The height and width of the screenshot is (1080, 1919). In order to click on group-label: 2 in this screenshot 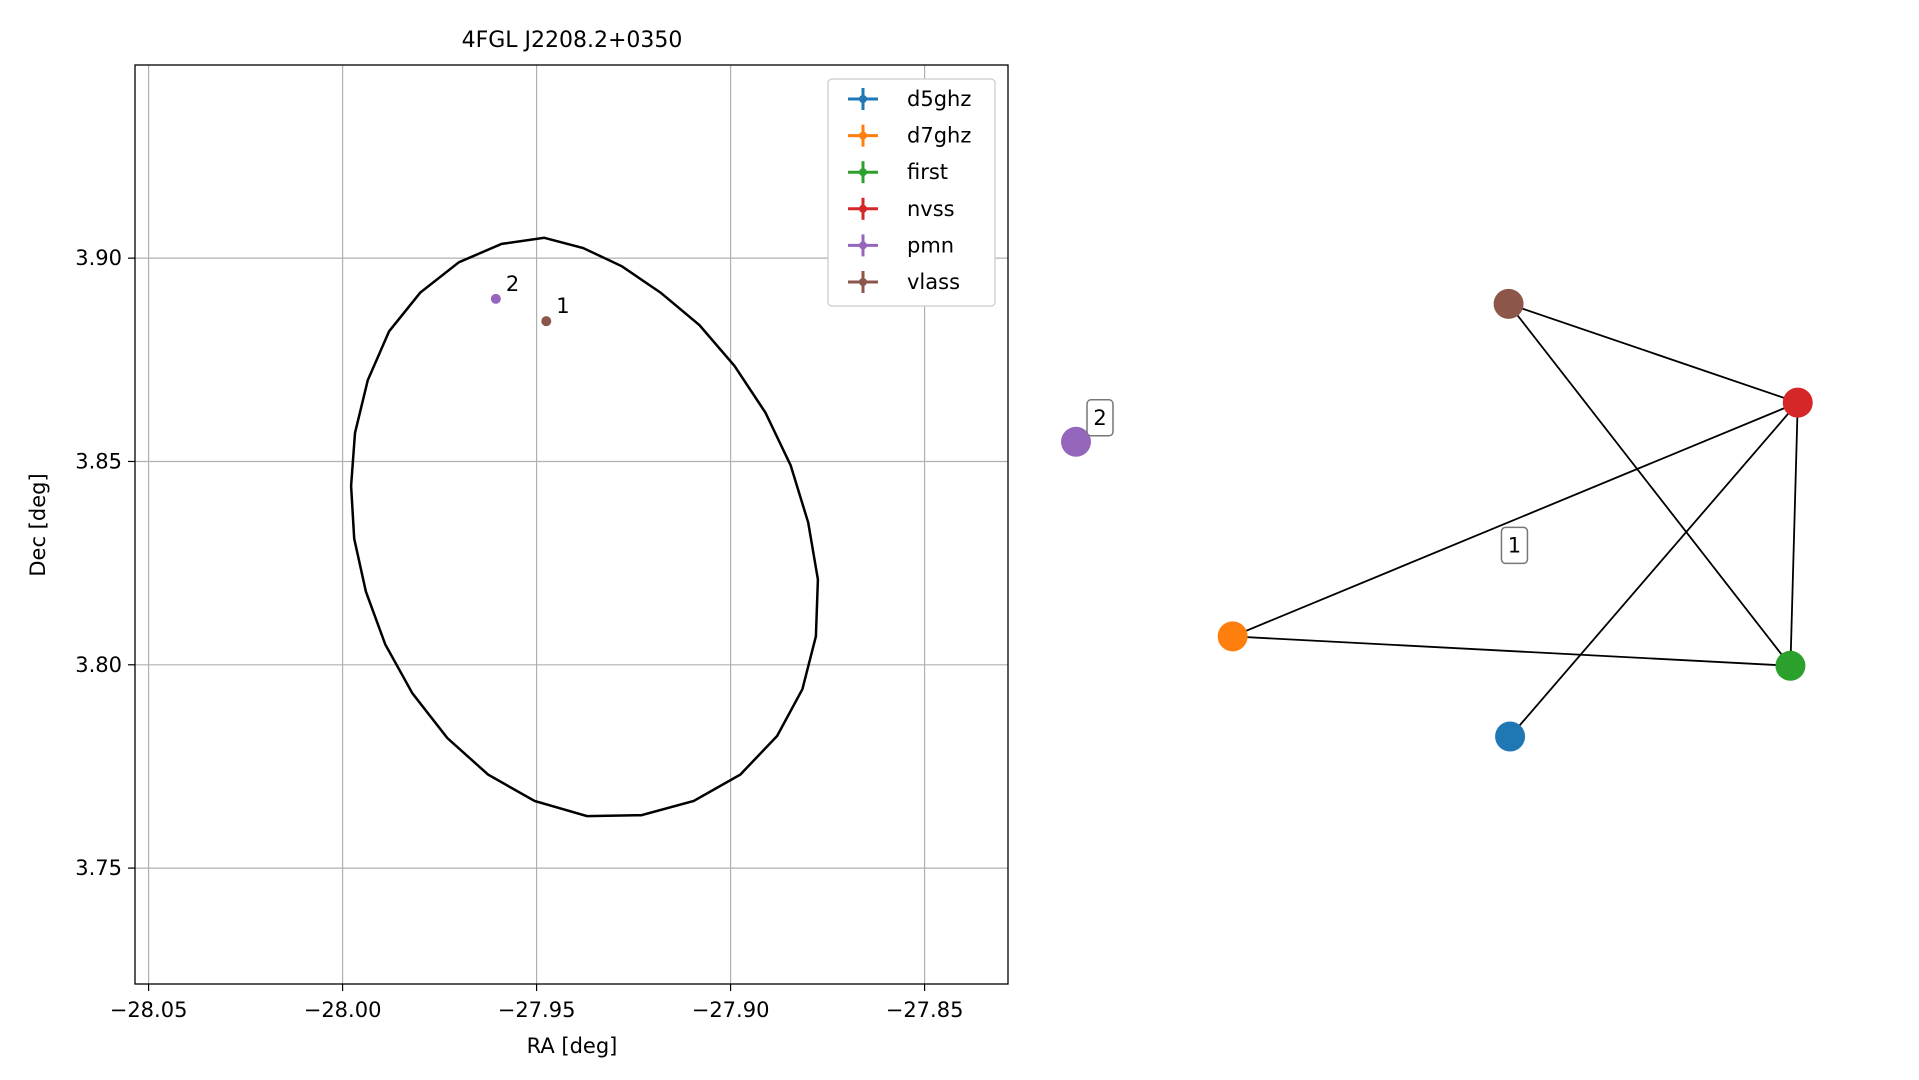, I will do `click(1099, 418)`.